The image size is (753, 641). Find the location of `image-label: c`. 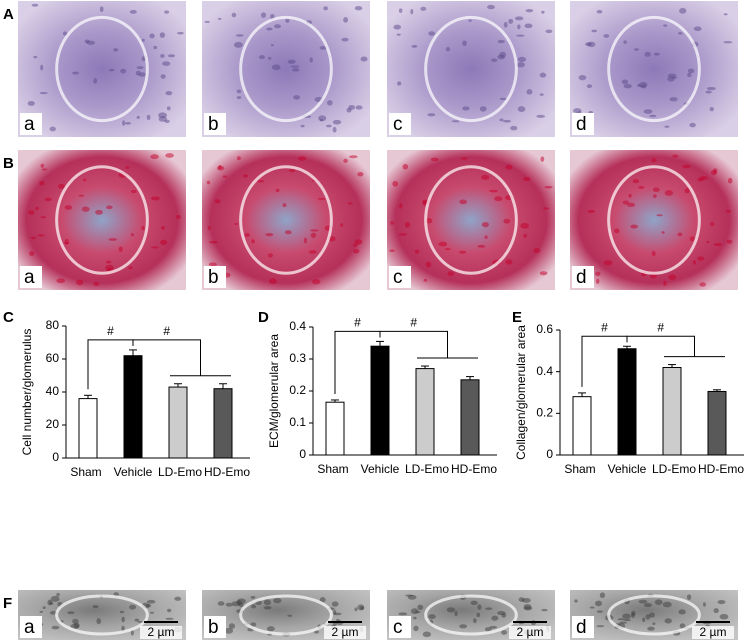

image-label: c is located at coordinates (398, 124).